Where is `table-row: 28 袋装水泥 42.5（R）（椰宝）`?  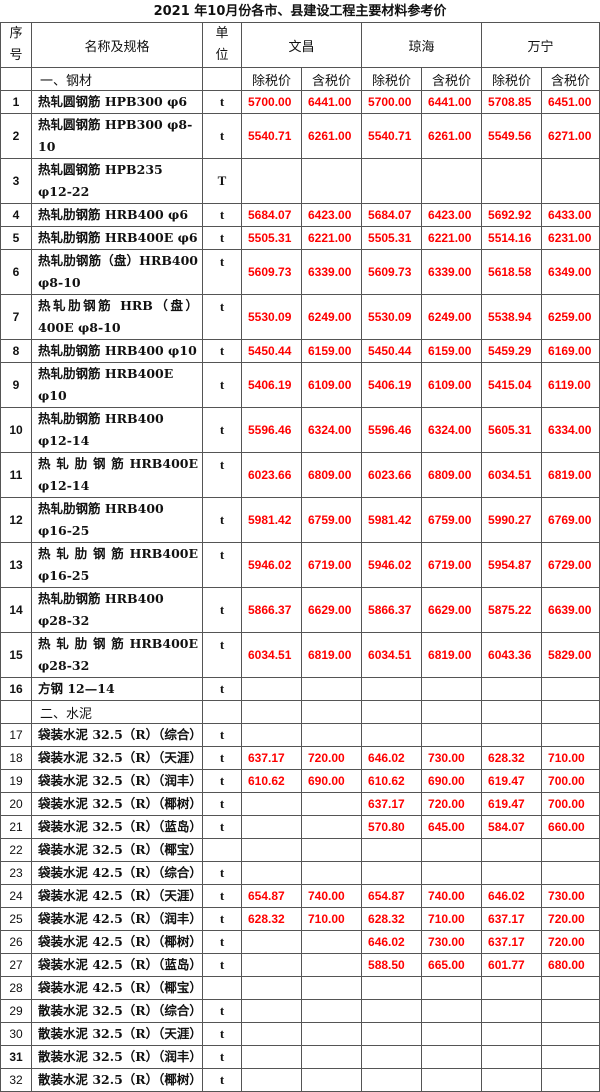 table-row: 28 袋装水泥 42.5（R）（椰宝） is located at coordinates (300, 988).